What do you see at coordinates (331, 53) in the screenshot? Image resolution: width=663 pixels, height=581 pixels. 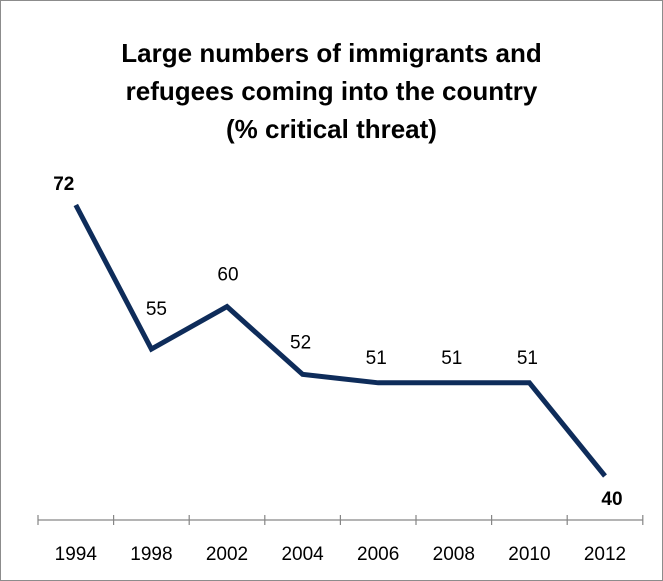 I see `chart-title-line-1: Large numbers of immigrants and` at bounding box center [331, 53].